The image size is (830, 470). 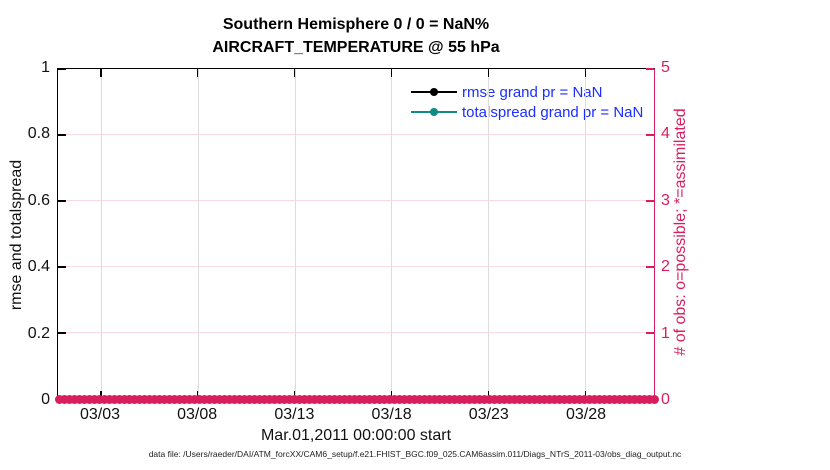 What do you see at coordinates (38, 134) in the screenshot?
I see `y-tick-label-left: 0.8` at bounding box center [38, 134].